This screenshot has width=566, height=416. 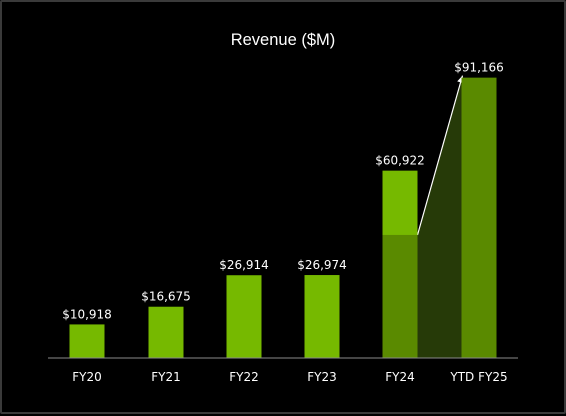 I want to click on data-label-fy23: $26,974, so click(x=322, y=265).